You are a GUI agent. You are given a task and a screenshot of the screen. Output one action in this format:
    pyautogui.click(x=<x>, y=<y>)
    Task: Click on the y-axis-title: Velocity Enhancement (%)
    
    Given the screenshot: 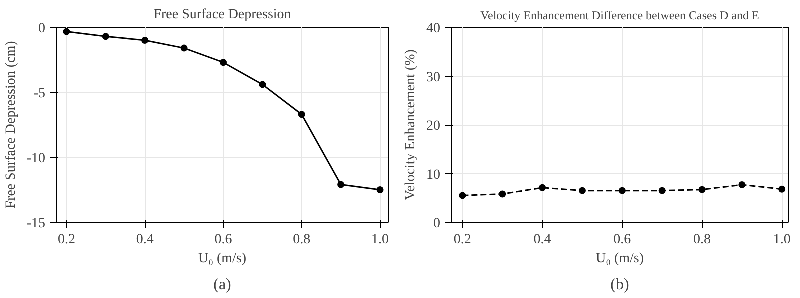 What is the action you would take?
    pyautogui.click(x=411, y=124)
    